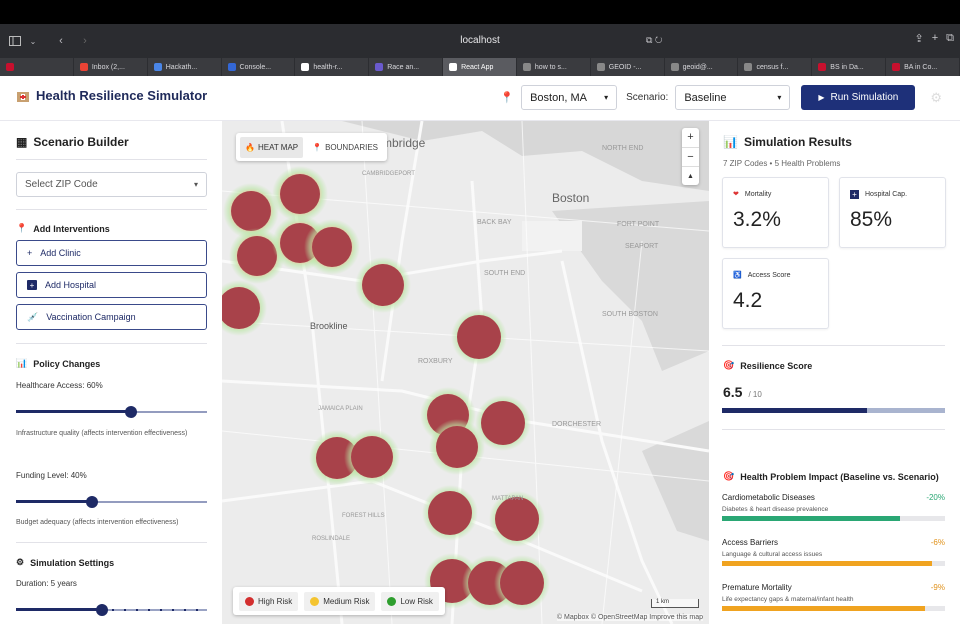 This screenshot has height=624, width=960. Describe the element at coordinates (351, 147) in the screenshot. I see `boundaries-label: BOUNDARIES` at that location.